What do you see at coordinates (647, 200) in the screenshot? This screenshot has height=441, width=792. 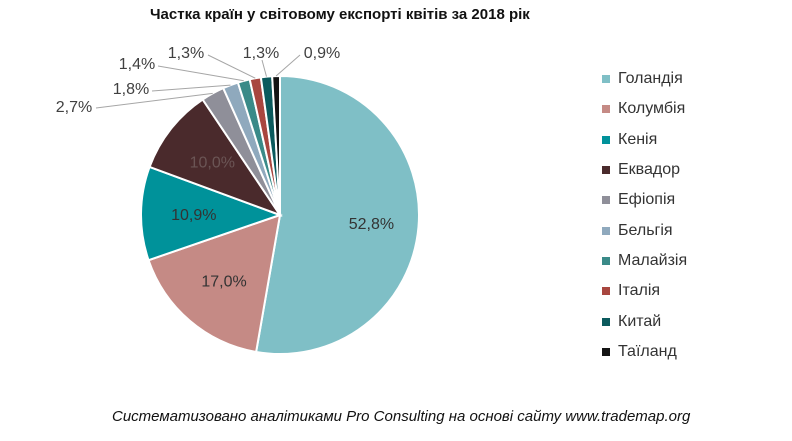 I see `legend-label: Ефіопія` at bounding box center [647, 200].